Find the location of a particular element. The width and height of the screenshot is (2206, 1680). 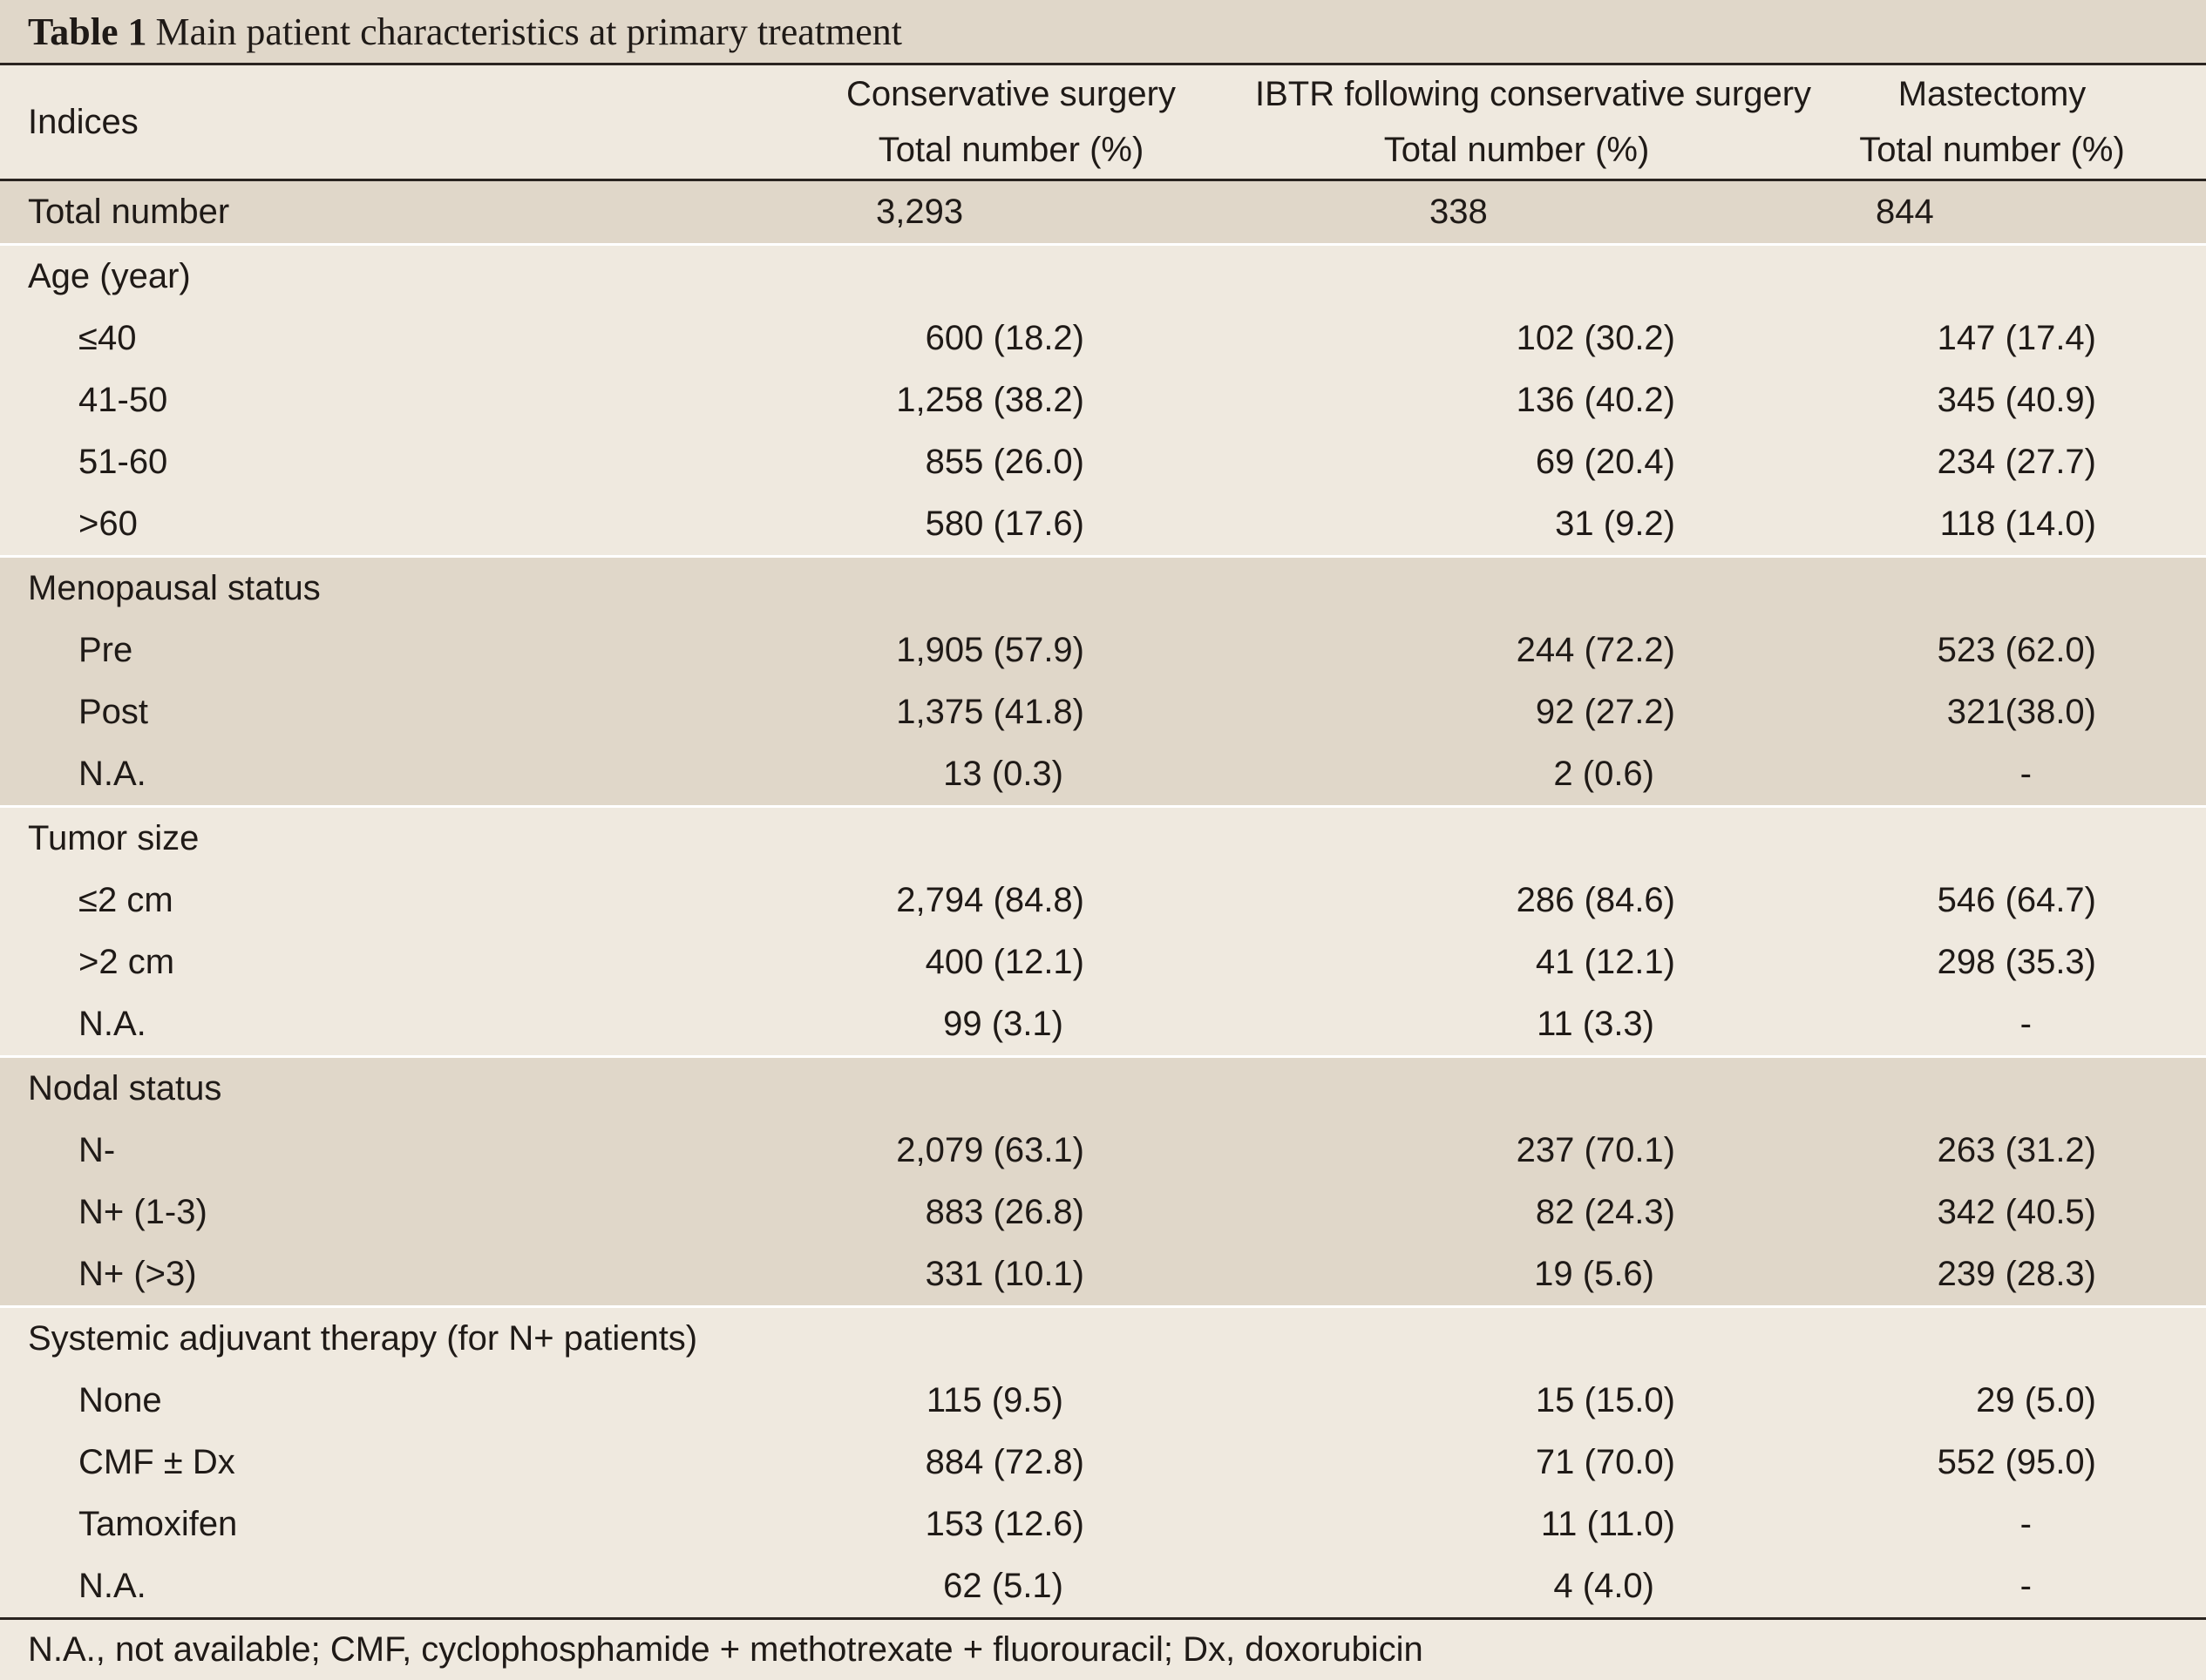

cell-value: 263 (31.2) is located at coordinates (1992, 1151).